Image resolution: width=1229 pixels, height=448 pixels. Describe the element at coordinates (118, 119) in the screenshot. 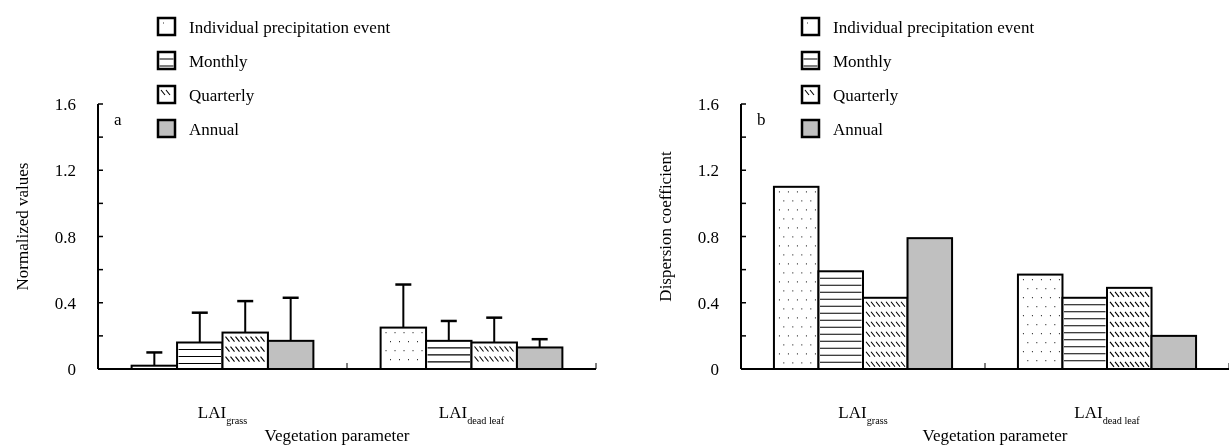

I see `annotation: a` at that location.